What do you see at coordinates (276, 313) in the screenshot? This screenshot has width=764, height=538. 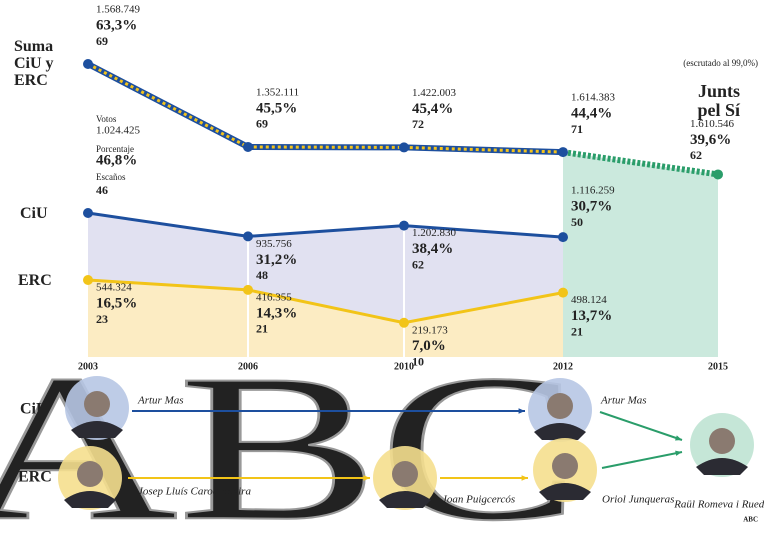 I see `percent-label: 14,3%` at bounding box center [276, 313].